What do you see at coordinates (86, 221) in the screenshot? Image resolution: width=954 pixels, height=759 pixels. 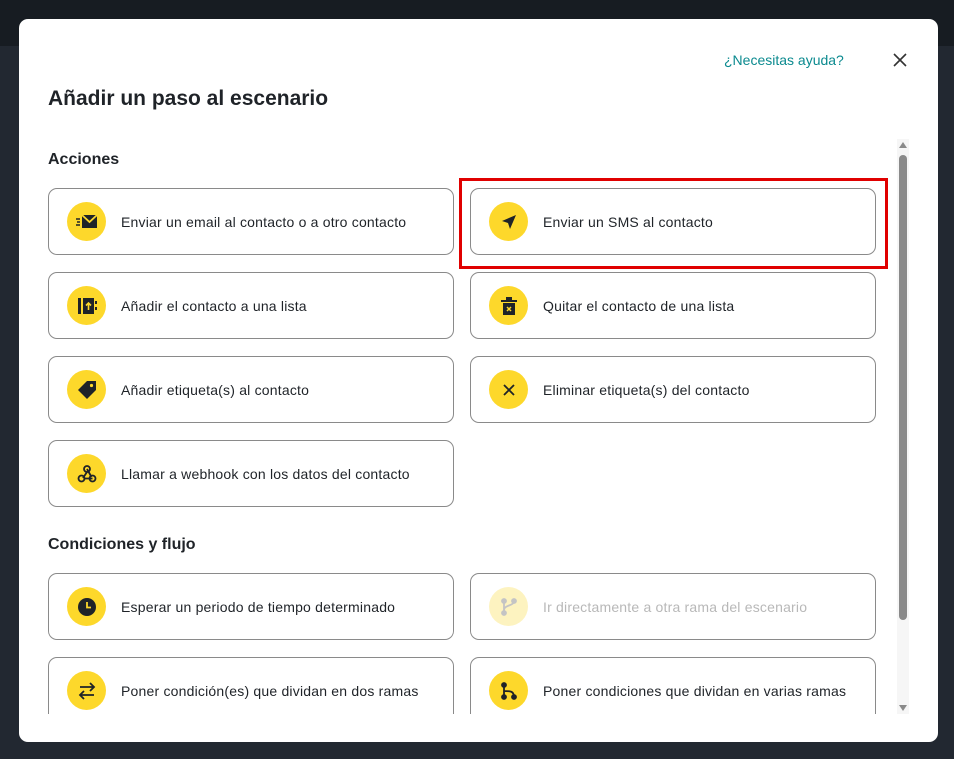 I see `email-send-icon` at bounding box center [86, 221].